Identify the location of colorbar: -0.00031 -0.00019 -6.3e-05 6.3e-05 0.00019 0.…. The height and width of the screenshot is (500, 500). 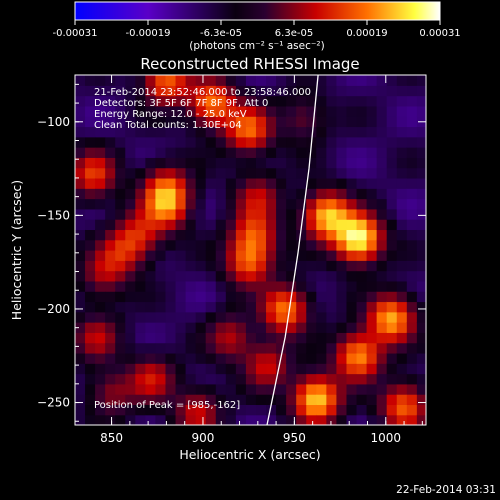
(257, 26).